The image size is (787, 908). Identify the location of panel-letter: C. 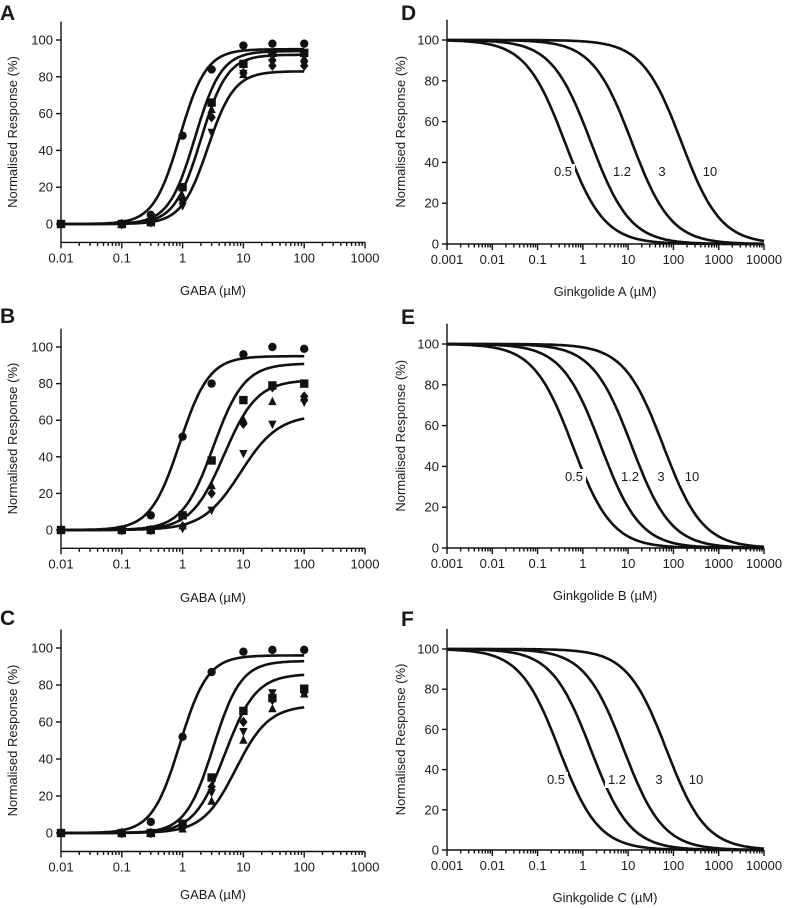
(7, 618).